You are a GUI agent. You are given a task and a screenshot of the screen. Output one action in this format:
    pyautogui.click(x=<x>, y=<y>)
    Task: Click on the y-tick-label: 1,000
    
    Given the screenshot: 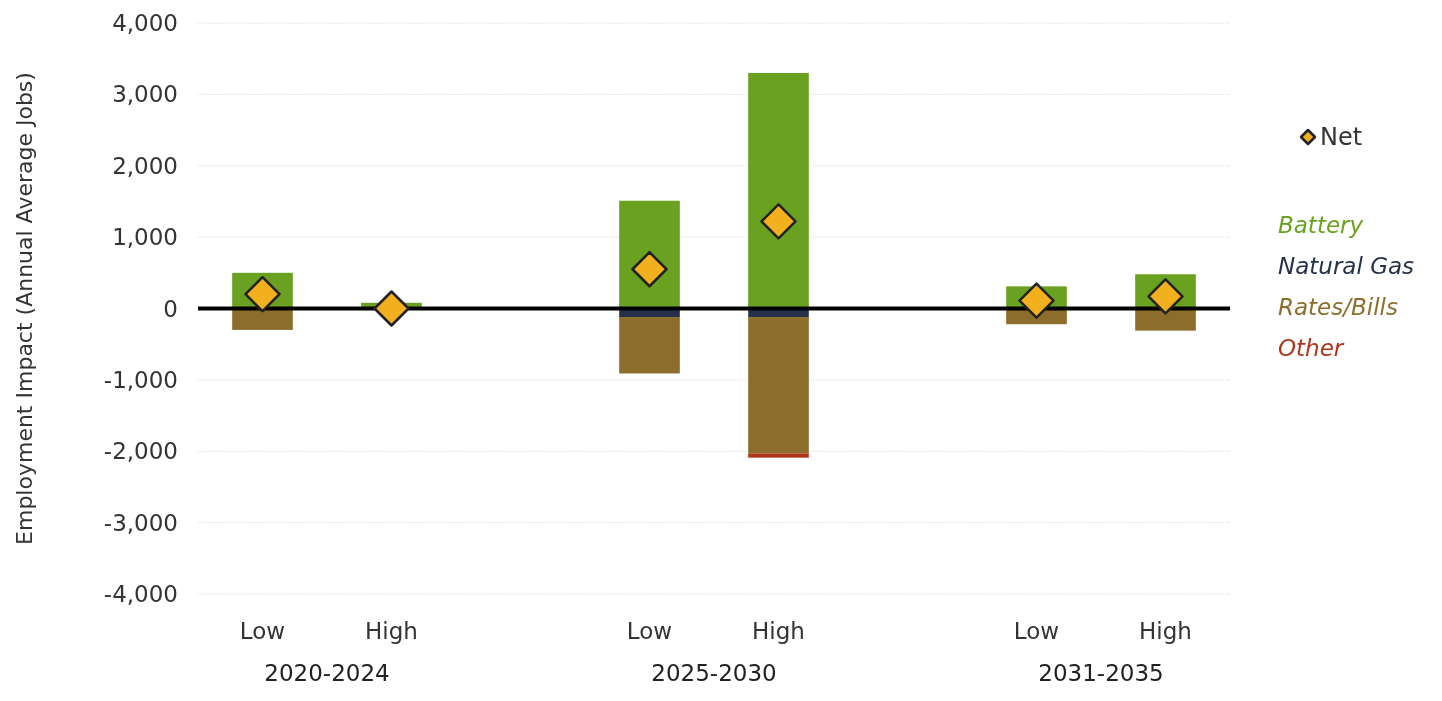 What is the action you would take?
    pyautogui.click(x=145, y=237)
    